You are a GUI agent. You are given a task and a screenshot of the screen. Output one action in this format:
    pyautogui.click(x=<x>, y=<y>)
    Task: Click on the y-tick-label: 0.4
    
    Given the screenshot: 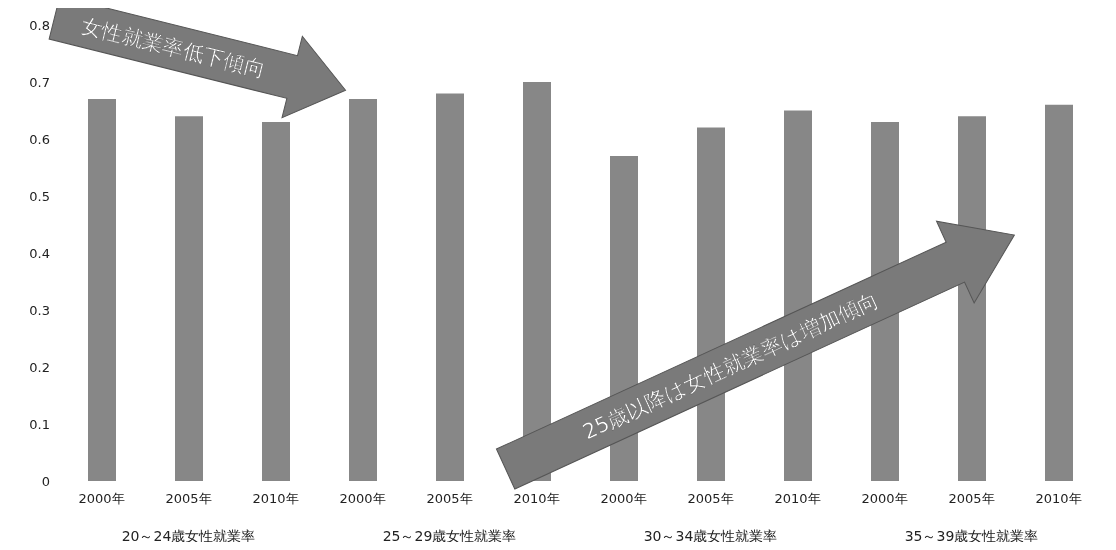 What is the action you would take?
    pyautogui.click(x=39, y=253)
    